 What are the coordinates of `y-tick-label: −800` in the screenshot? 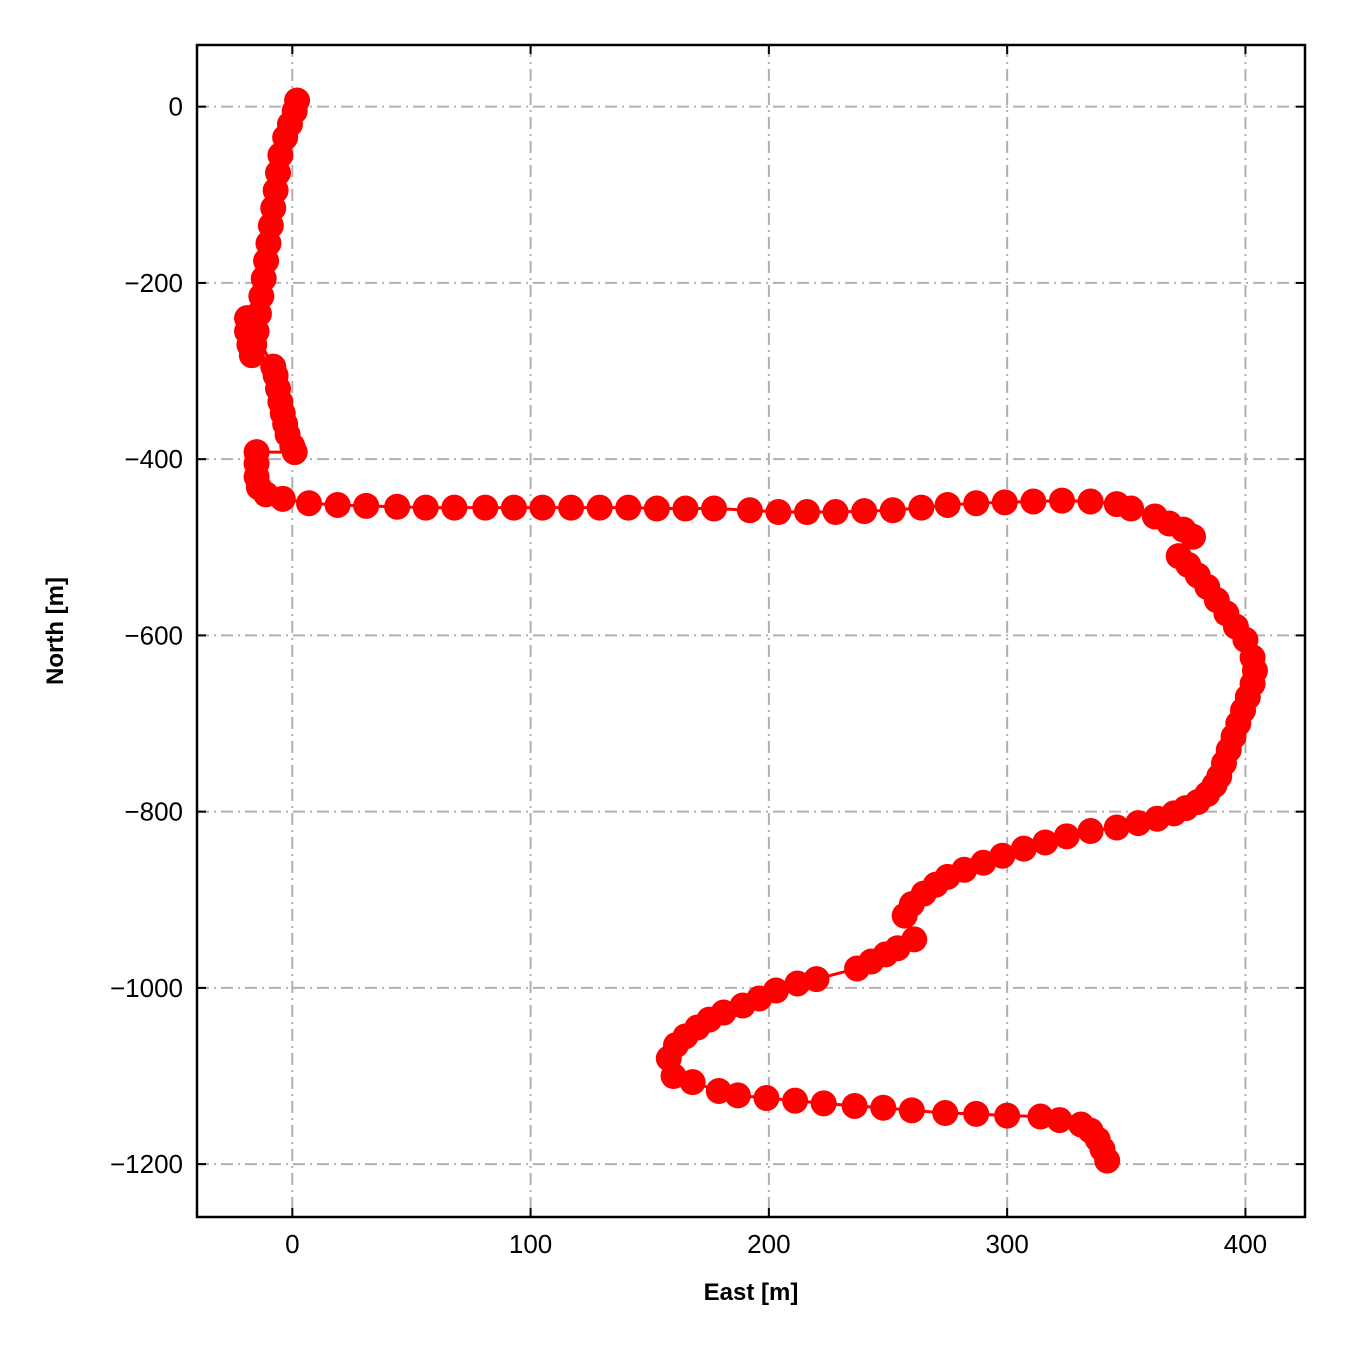 It's located at (153, 812).